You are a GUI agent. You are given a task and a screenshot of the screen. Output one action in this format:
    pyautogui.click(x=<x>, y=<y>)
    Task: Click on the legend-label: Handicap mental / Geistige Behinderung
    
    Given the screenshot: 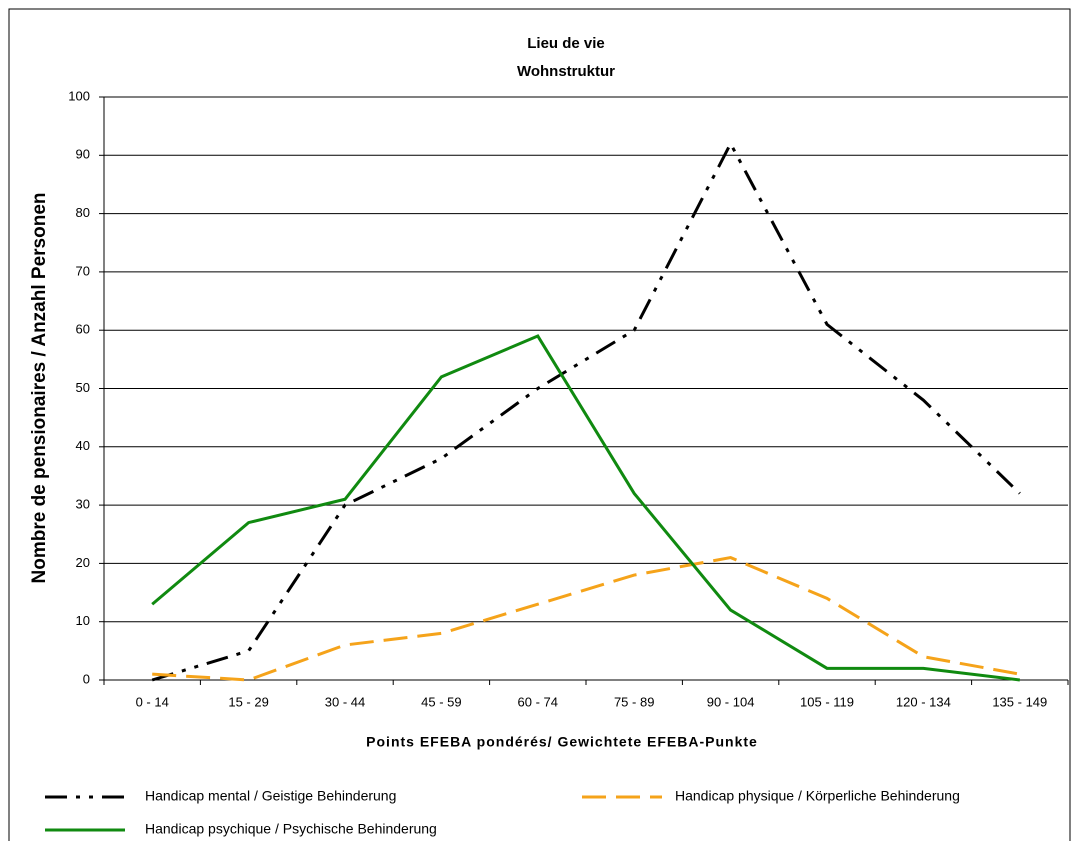 What is the action you would take?
    pyautogui.click(x=270, y=796)
    